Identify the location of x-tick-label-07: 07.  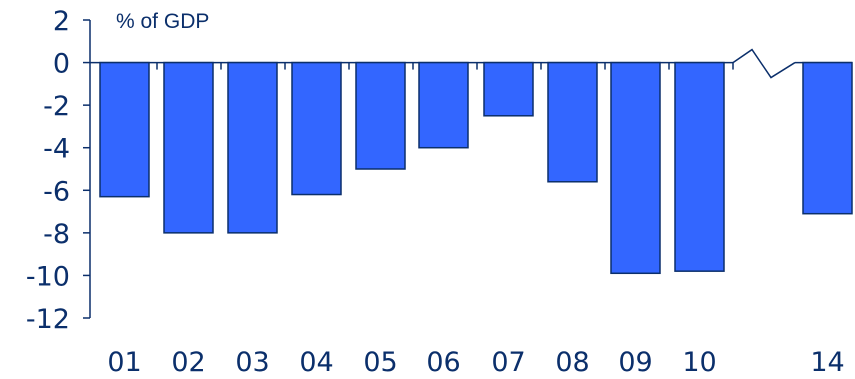
(508, 362).